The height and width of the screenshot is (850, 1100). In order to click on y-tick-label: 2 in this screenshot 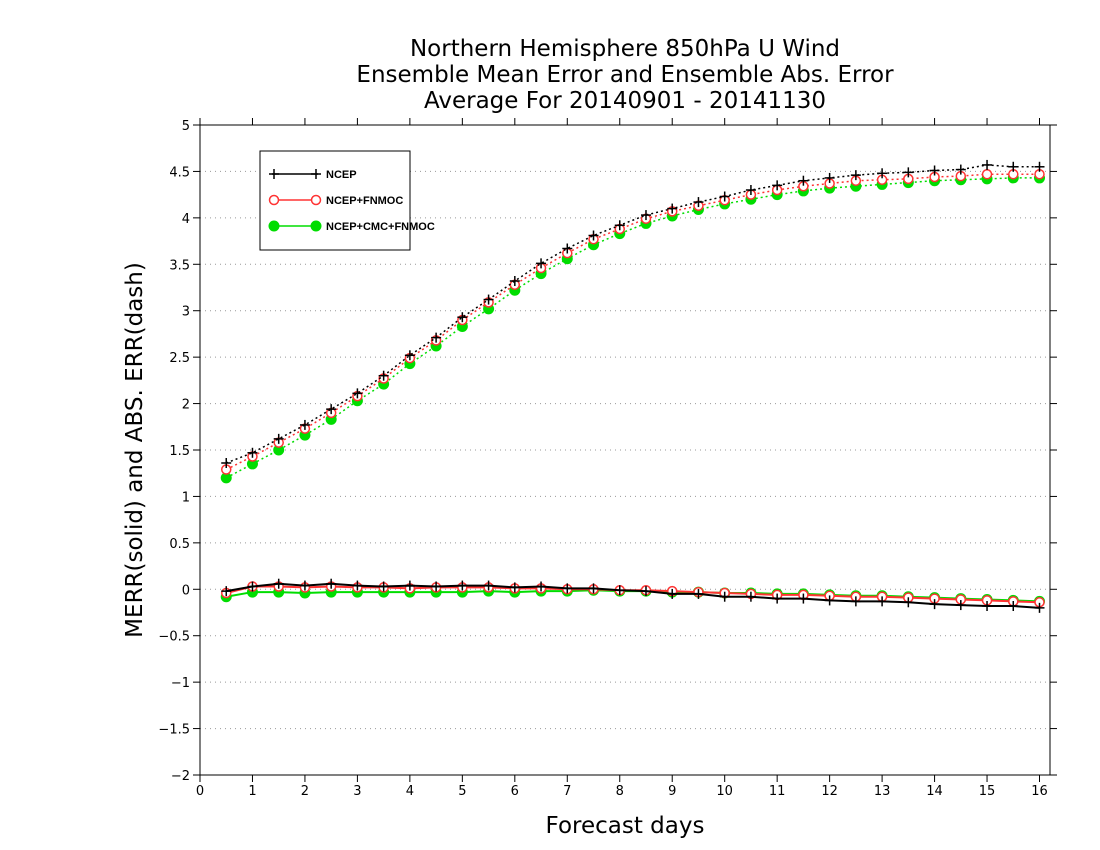, I will do `click(186, 405)`.